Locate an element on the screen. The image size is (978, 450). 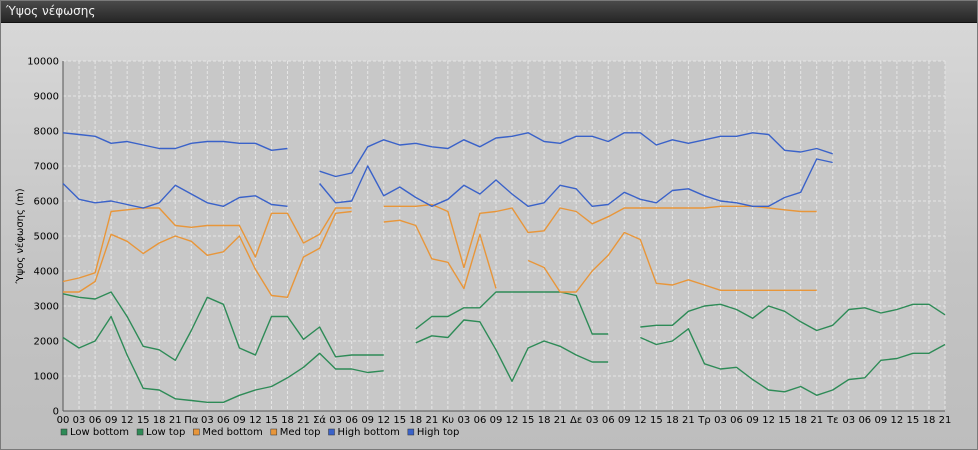
x-tick-label: 00 is located at coordinates (63, 420).